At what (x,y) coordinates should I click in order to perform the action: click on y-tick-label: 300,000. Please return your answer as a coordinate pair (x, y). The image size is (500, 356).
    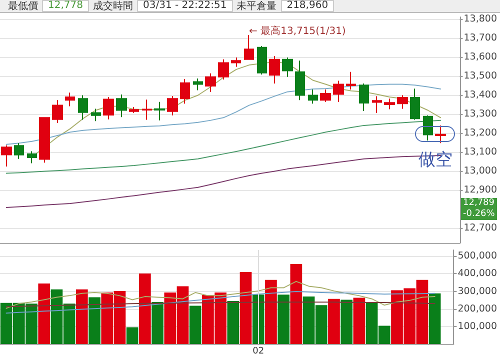
    Looking at the image, I should click on (478, 291).